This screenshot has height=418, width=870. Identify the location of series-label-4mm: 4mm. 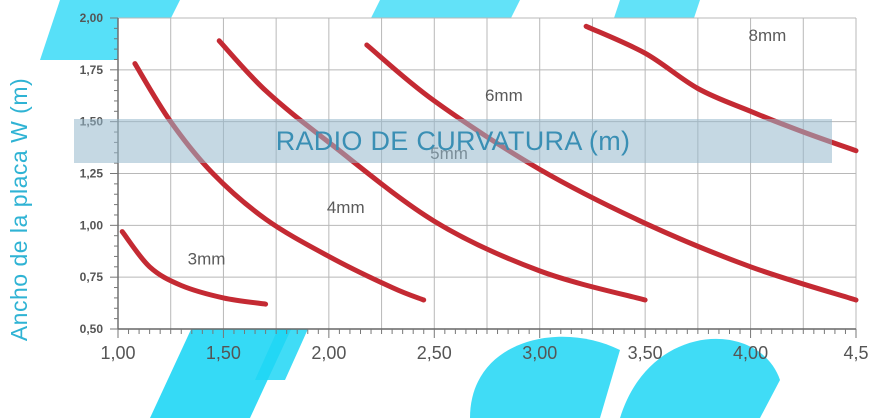
(346, 207).